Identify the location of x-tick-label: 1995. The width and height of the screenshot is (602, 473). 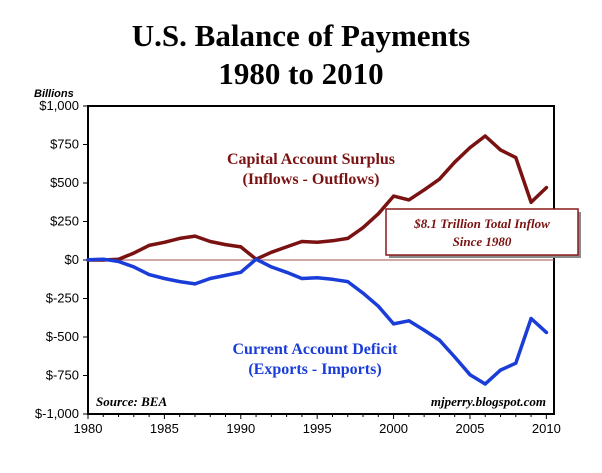
(317, 428).